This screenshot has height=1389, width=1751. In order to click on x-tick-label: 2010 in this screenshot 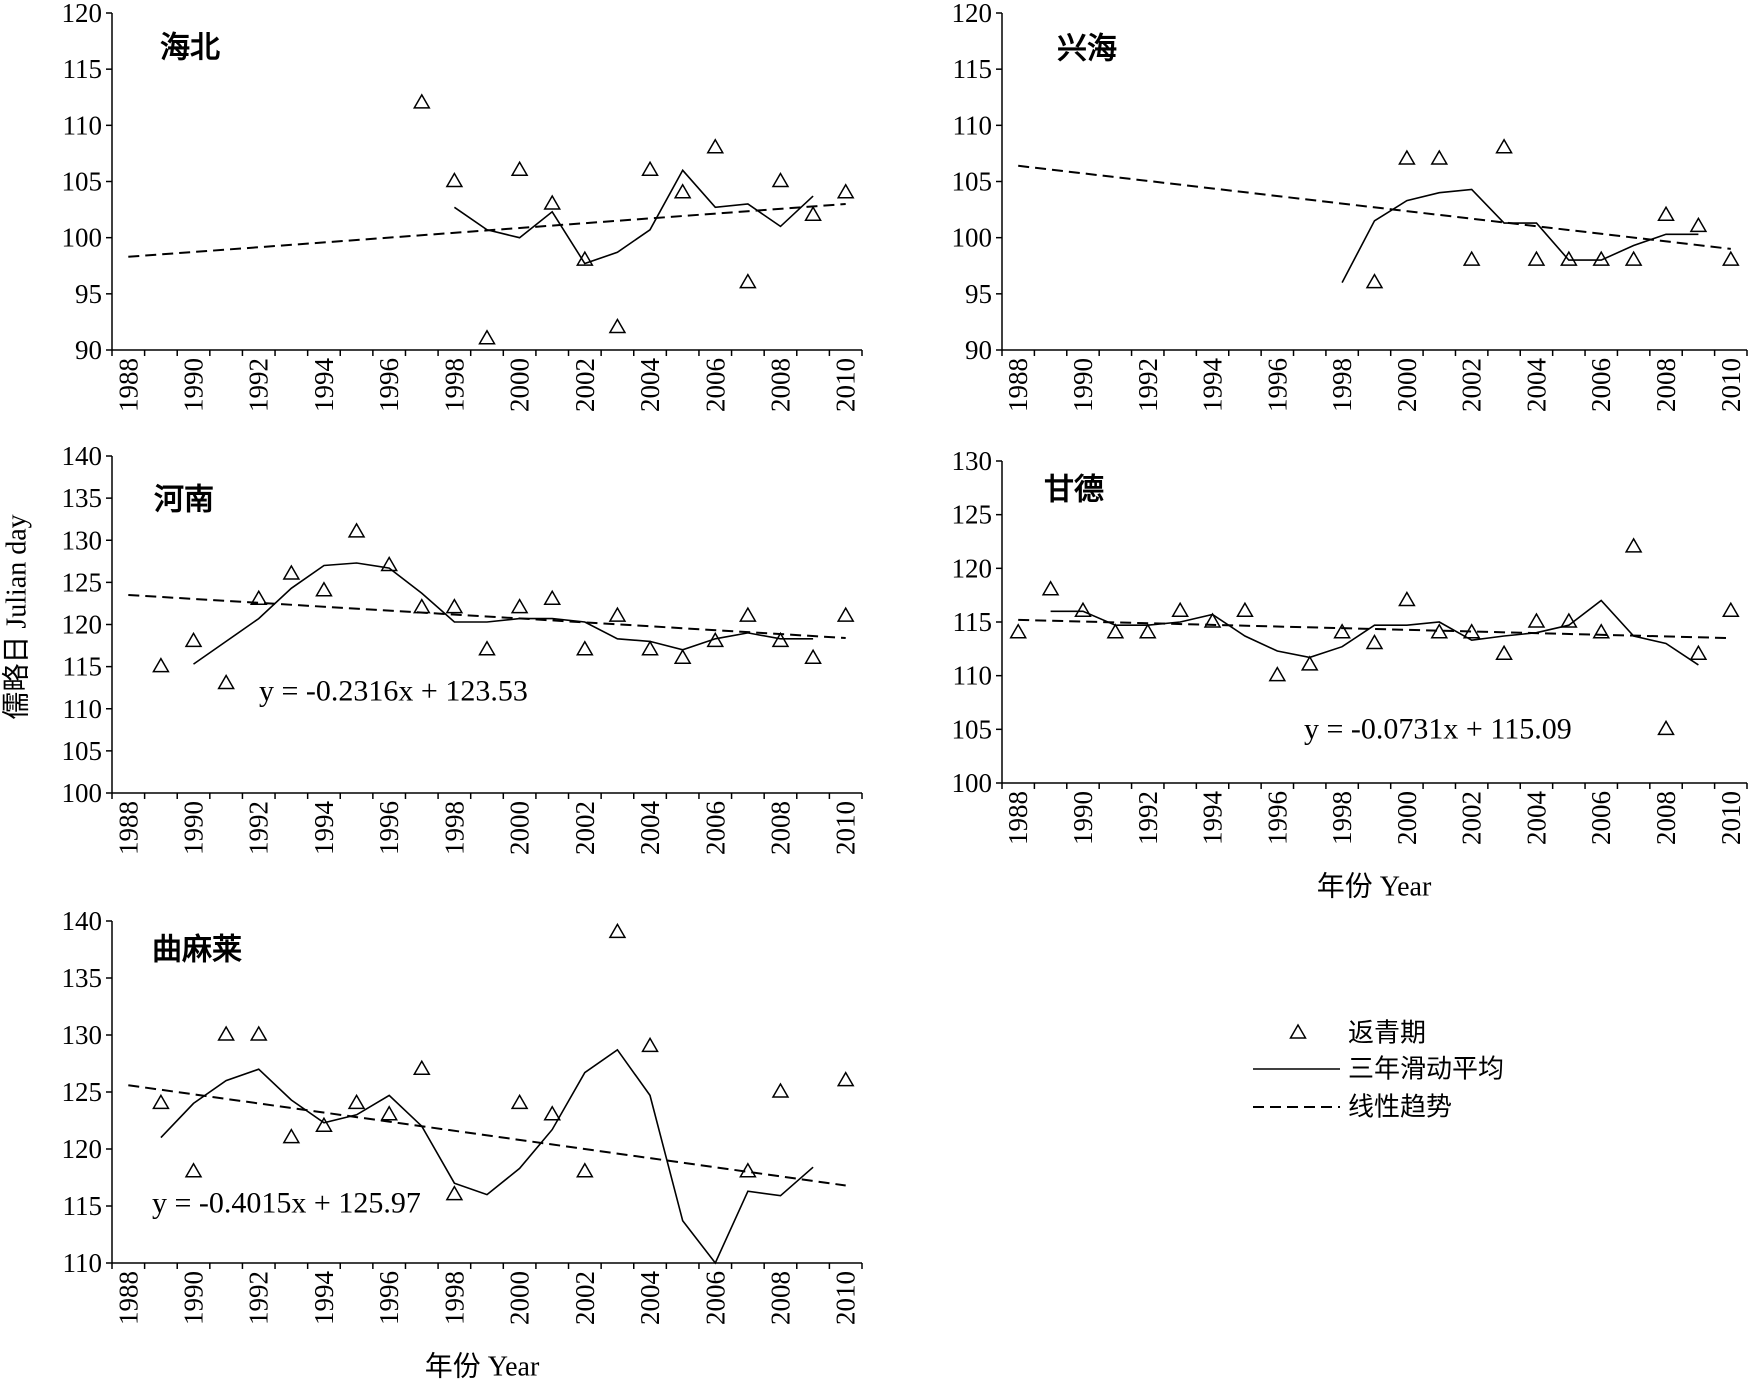, I will do `click(846, 828)`.